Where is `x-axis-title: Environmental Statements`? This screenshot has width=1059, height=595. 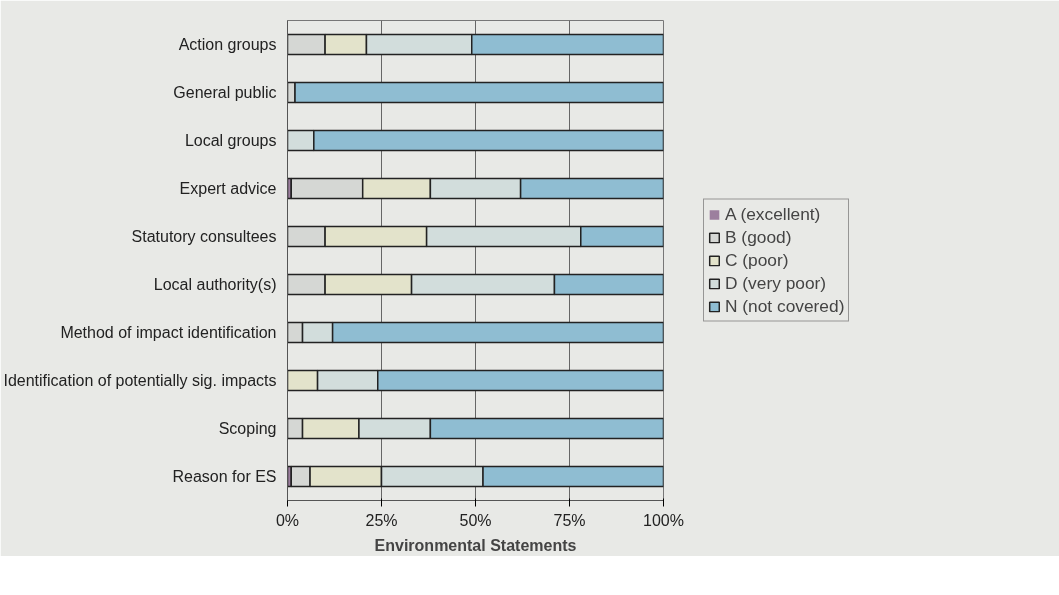 x-axis-title: Environmental Statements is located at coordinates (475, 545).